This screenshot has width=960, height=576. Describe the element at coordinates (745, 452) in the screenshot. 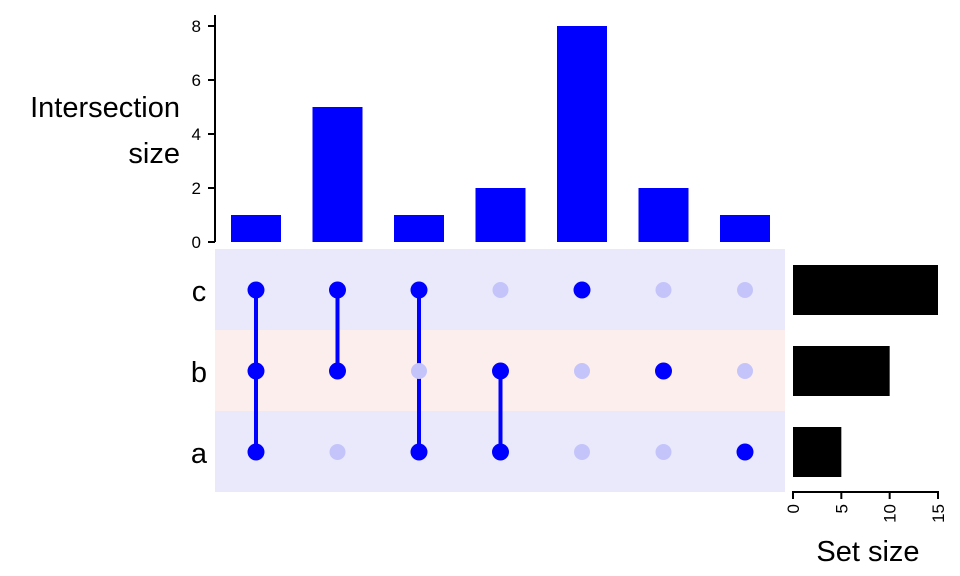

I see `matrix-dot-a-a` at that location.